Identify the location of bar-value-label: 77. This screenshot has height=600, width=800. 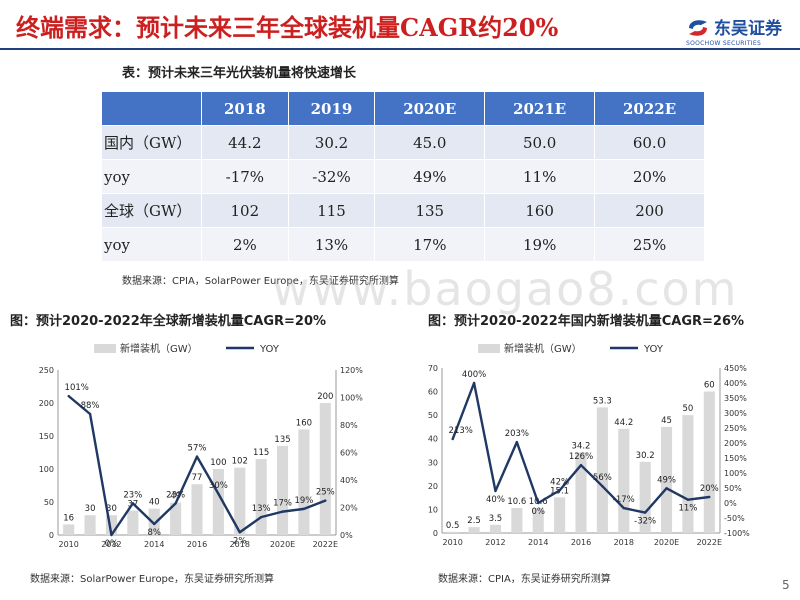
(197, 478).